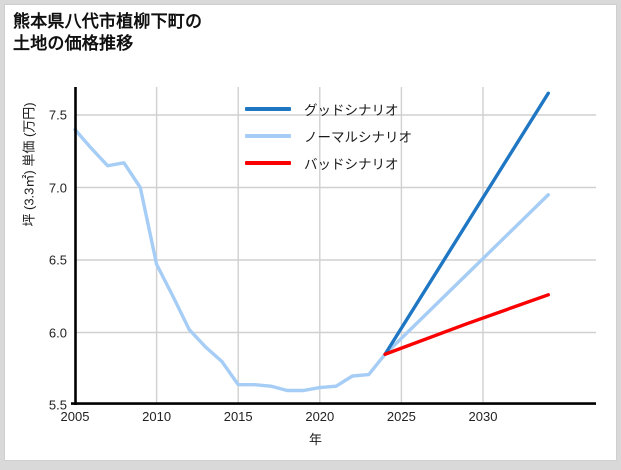  Describe the element at coordinates (401, 416) in the screenshot. I see `x-tick-label: 2025` at that location.